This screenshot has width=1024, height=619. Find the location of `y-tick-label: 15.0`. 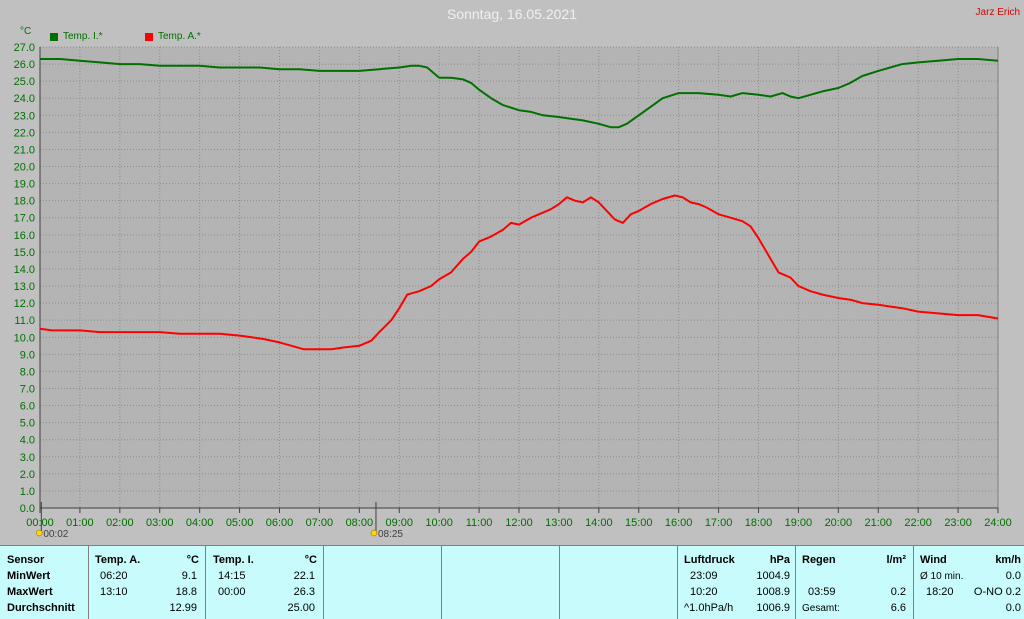

y-tick-label: 15.0 is located at coordinates (24, 253).